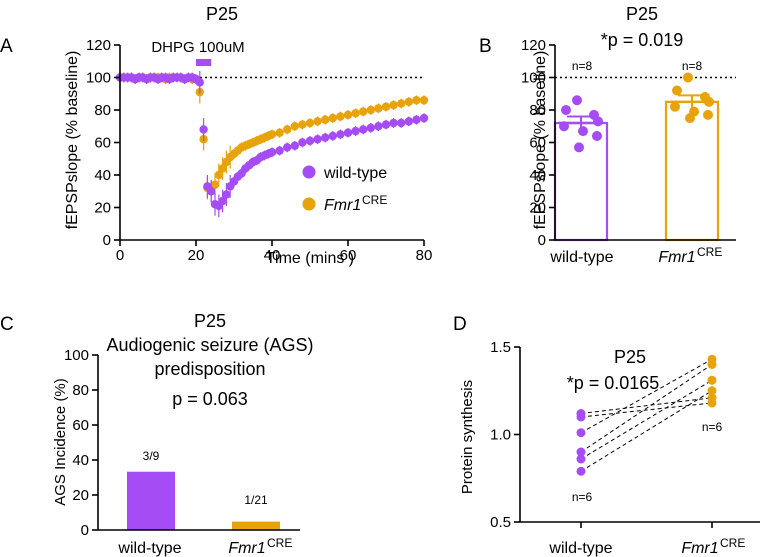 The image size is (778, 557). What do you see at coordinates (222, 14) in the screenshot?
I see `panel-a-title: P25` at bounding box center [222, 14].